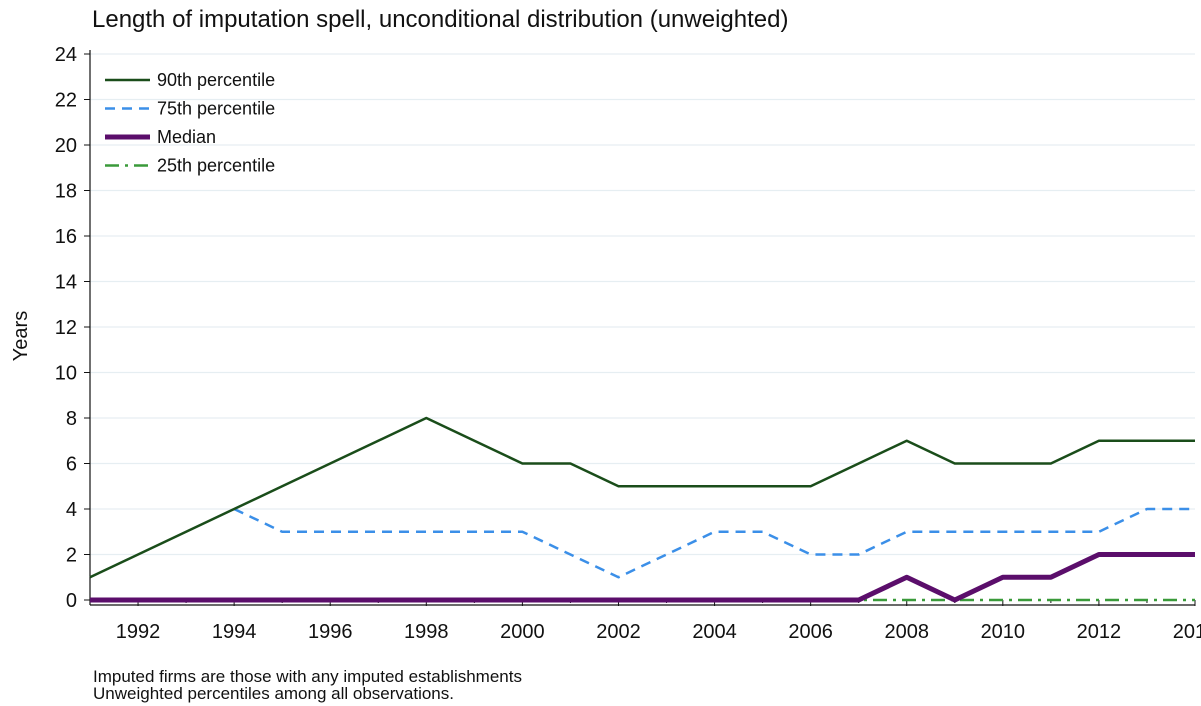 The image size is (1201, 706). What do you see at coordinates (186, 137) in the screenshot?
I see `legend-label: Median` at bounding box center [186, 137].